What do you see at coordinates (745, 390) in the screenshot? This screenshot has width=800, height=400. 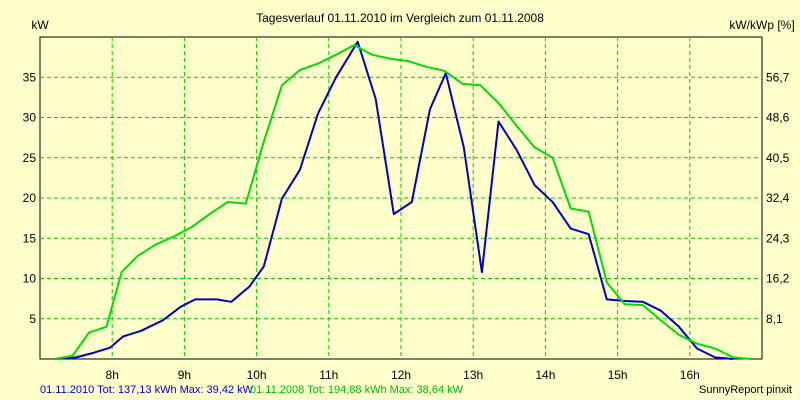 I see `footer-credit: SunnyReport pinxit` at bounding box center [745, 390].